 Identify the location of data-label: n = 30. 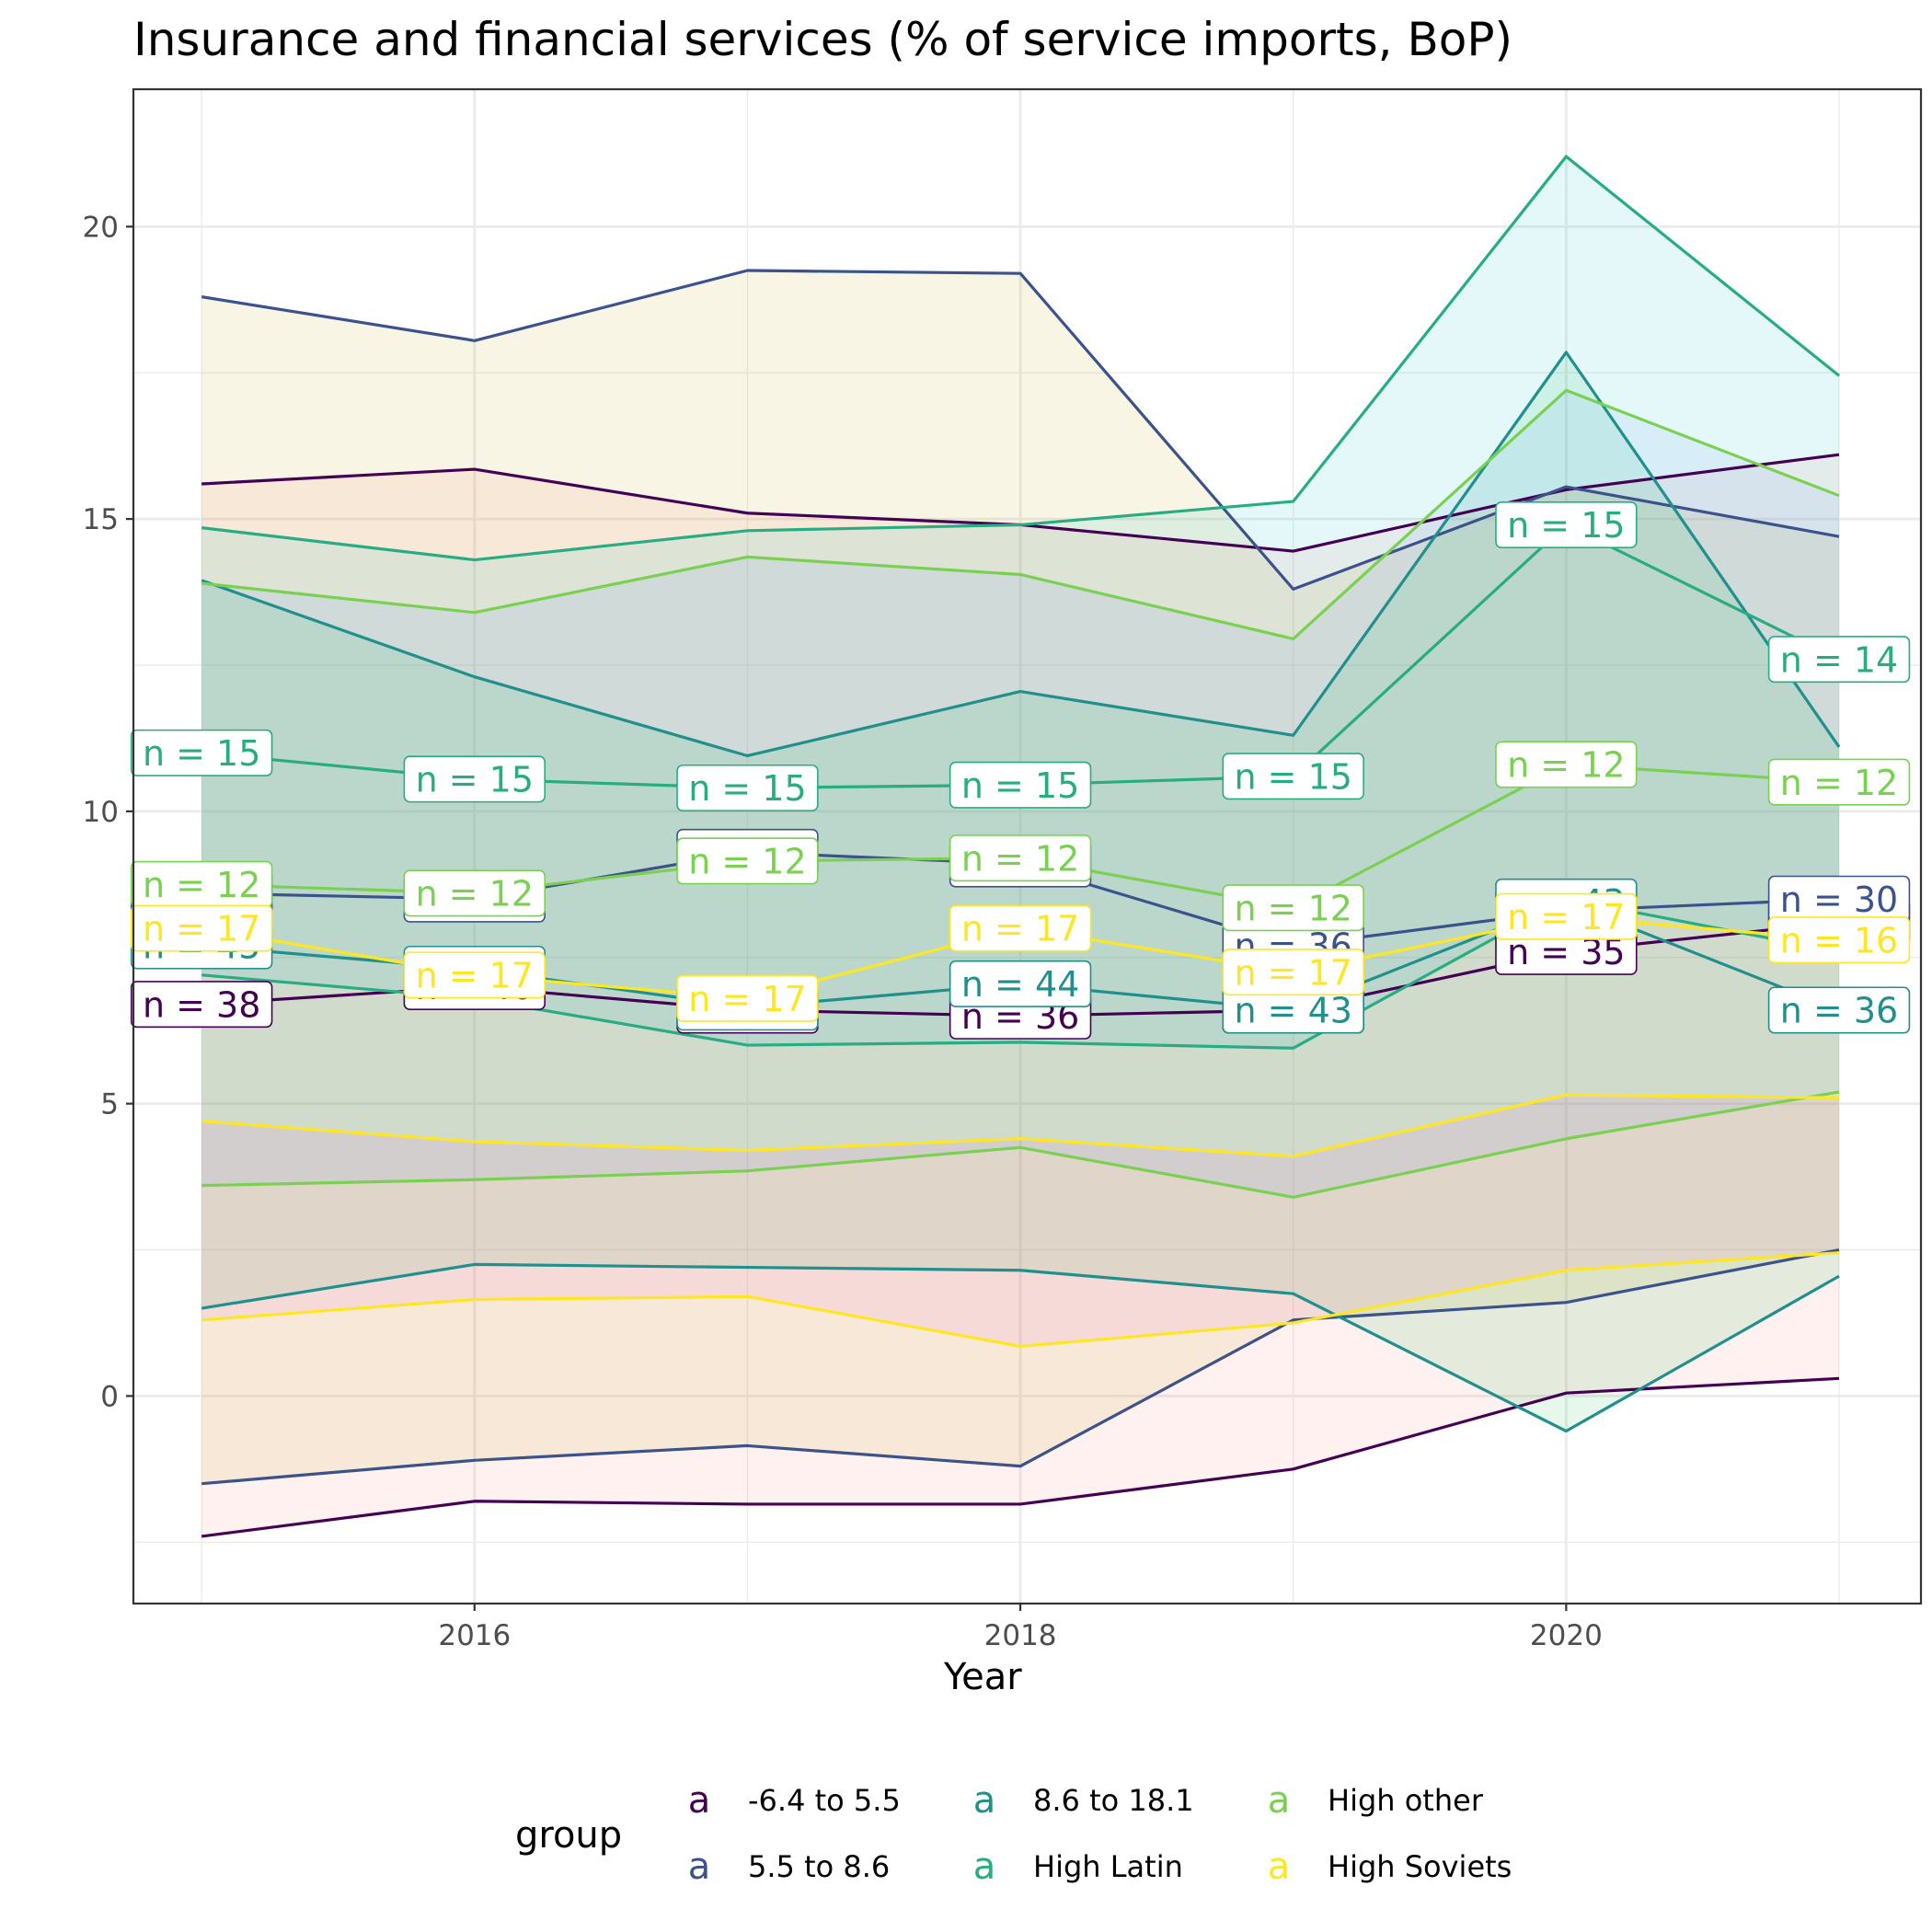
(1839, 899).